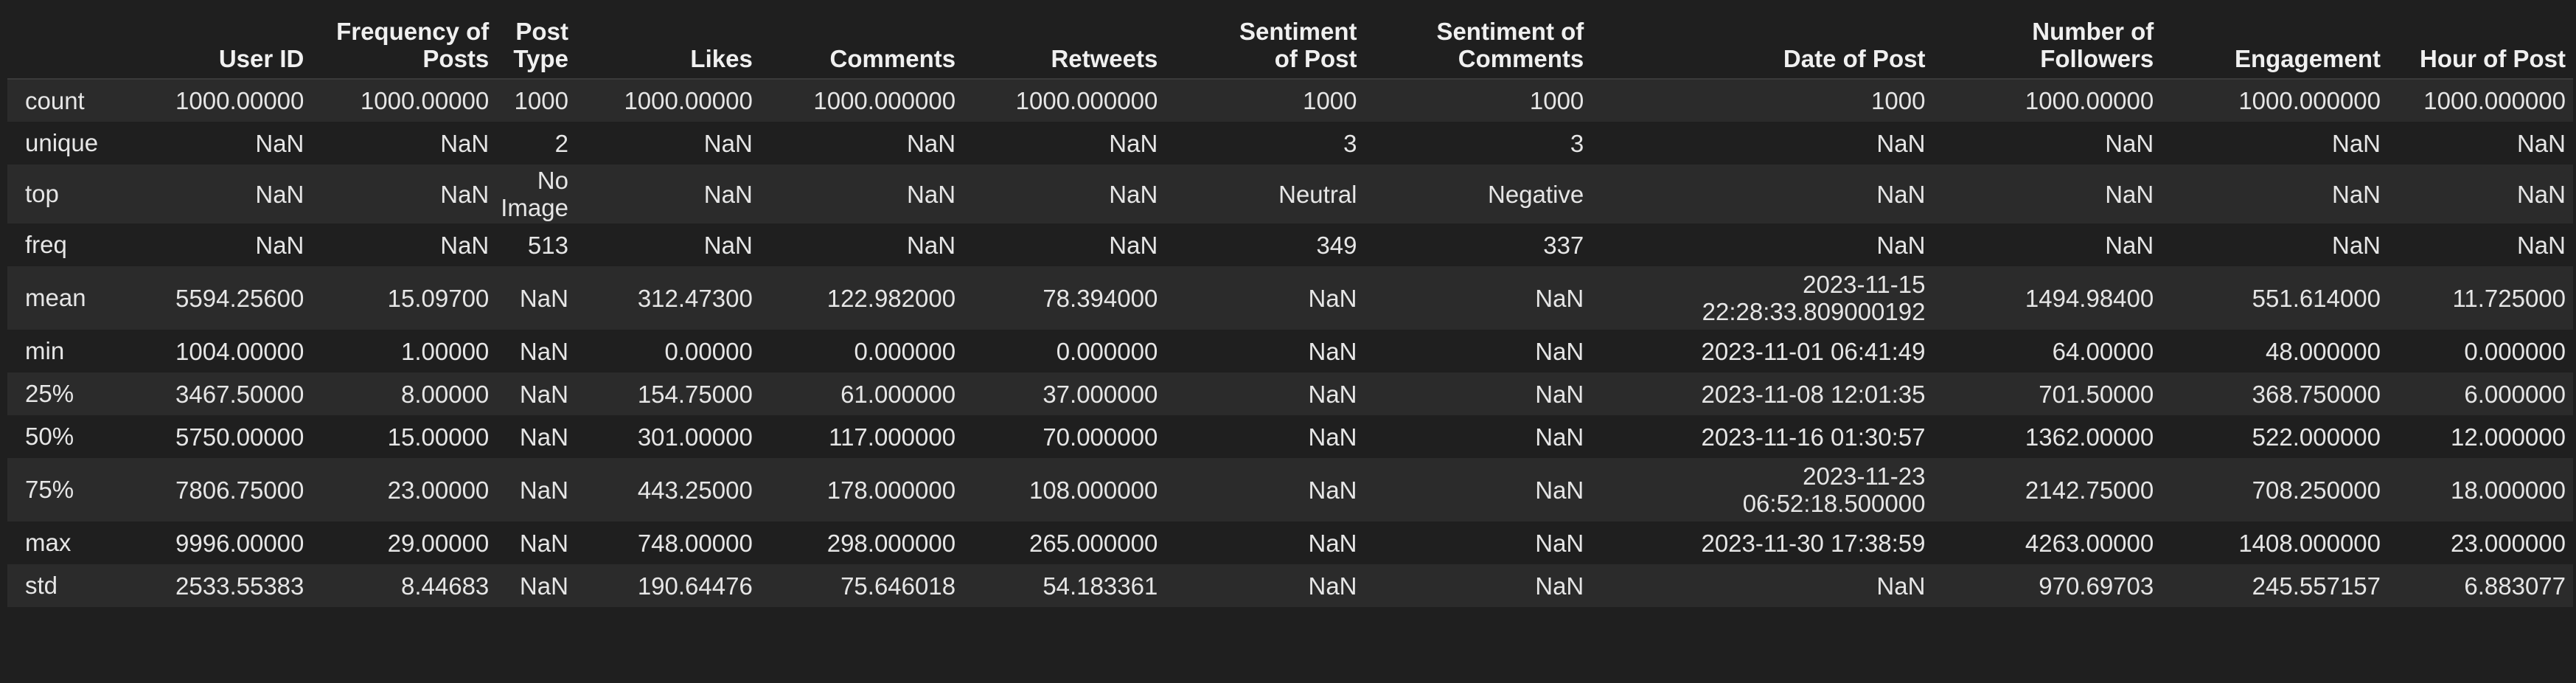 This screenshot has width=2576, height=683. I want to click on table-cell: 1.00000, so click(445, 351).